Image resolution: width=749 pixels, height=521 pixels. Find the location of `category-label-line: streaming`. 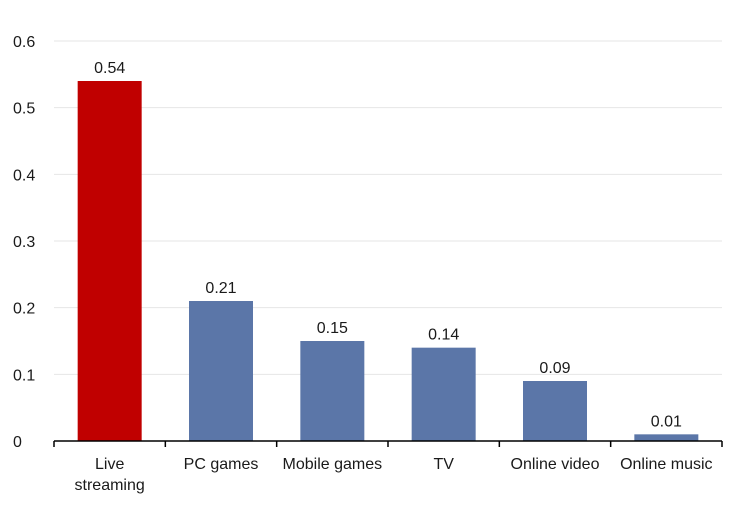

category-label-line: streaming is located at coordinates (110, 485).